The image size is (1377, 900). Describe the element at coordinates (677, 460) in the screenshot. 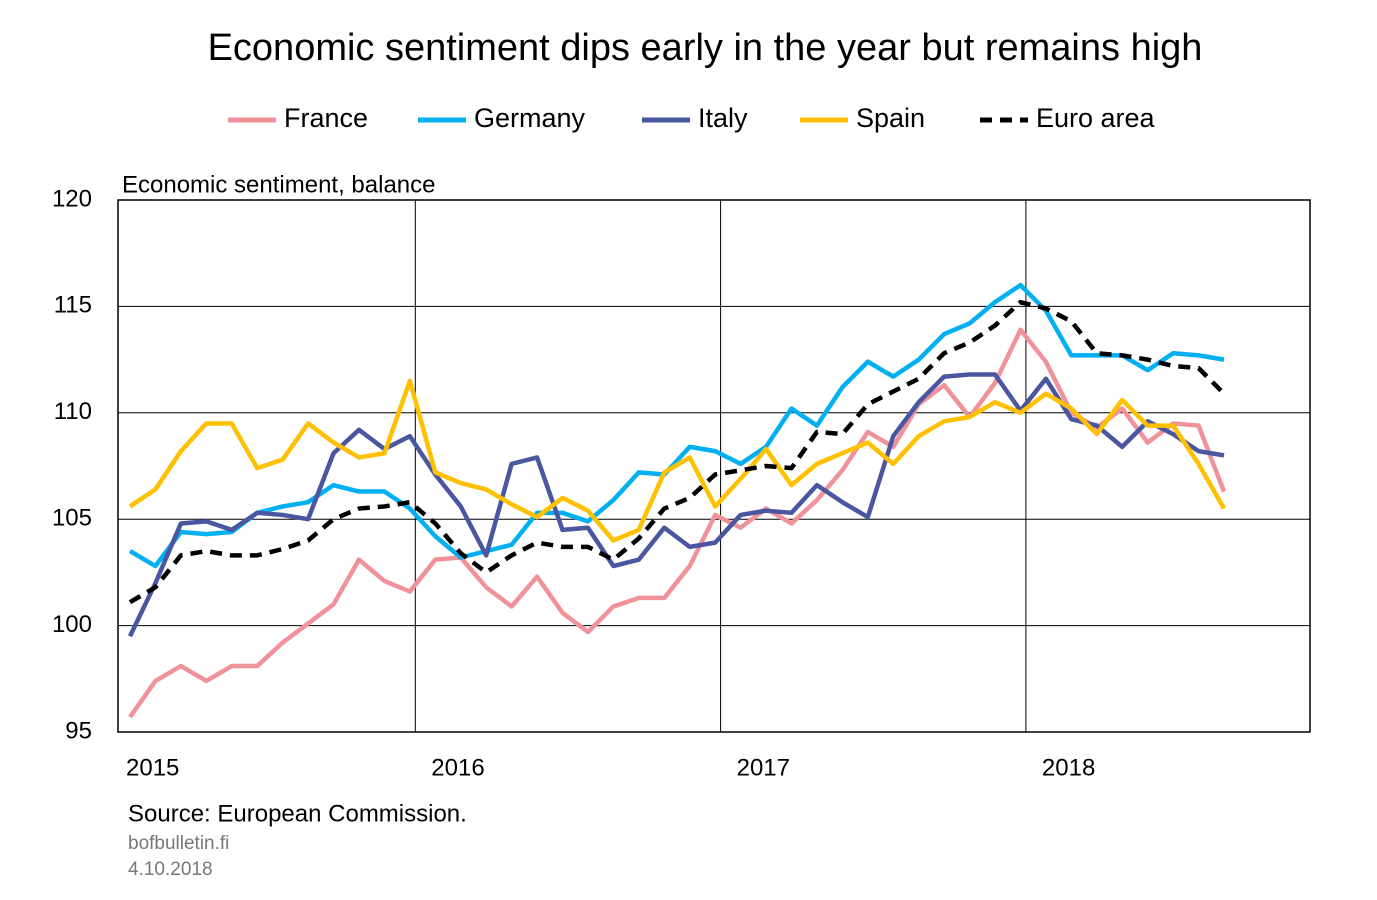

I see `series-line` at that location.